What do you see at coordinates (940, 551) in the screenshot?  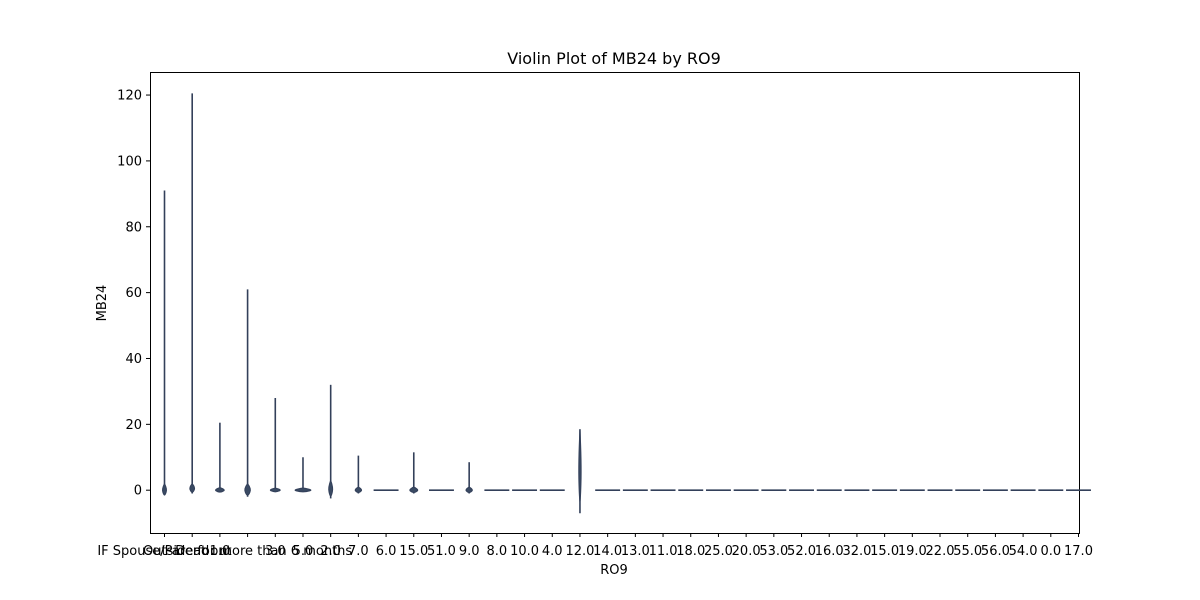 I see `x-tick-label: 22.0` at bounding box center [940, 551].